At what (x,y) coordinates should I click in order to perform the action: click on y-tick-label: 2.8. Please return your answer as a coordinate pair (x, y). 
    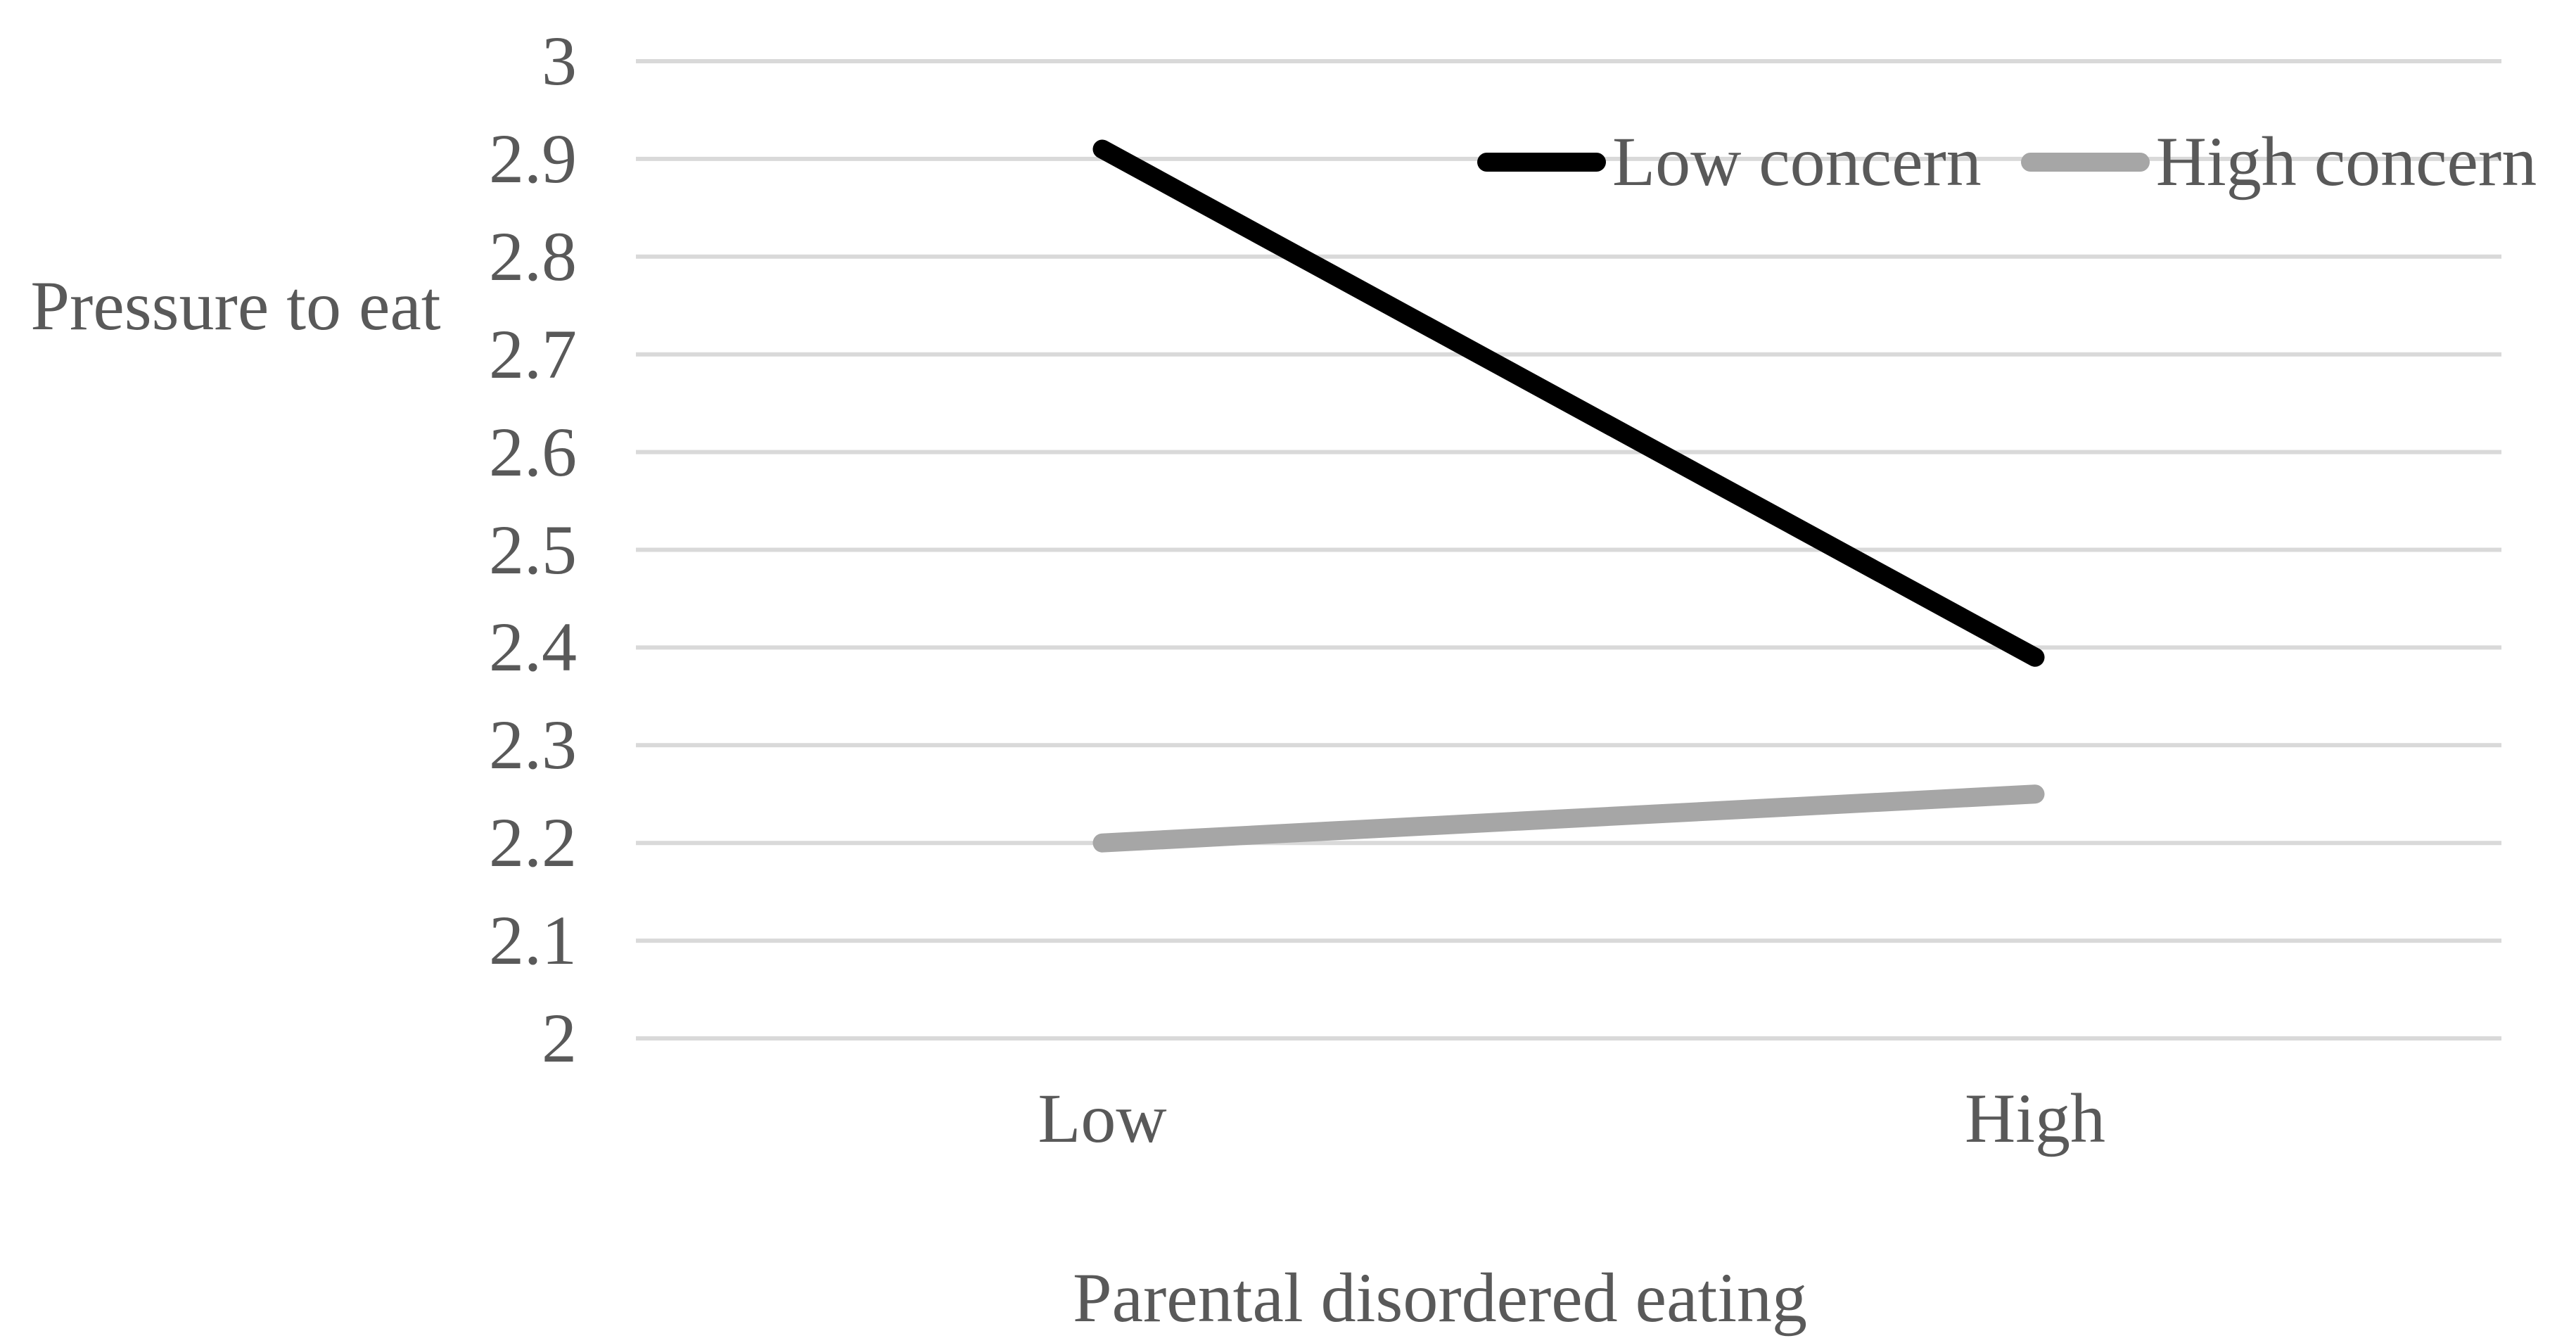
    Looking at the image, I should click on (533, 256).